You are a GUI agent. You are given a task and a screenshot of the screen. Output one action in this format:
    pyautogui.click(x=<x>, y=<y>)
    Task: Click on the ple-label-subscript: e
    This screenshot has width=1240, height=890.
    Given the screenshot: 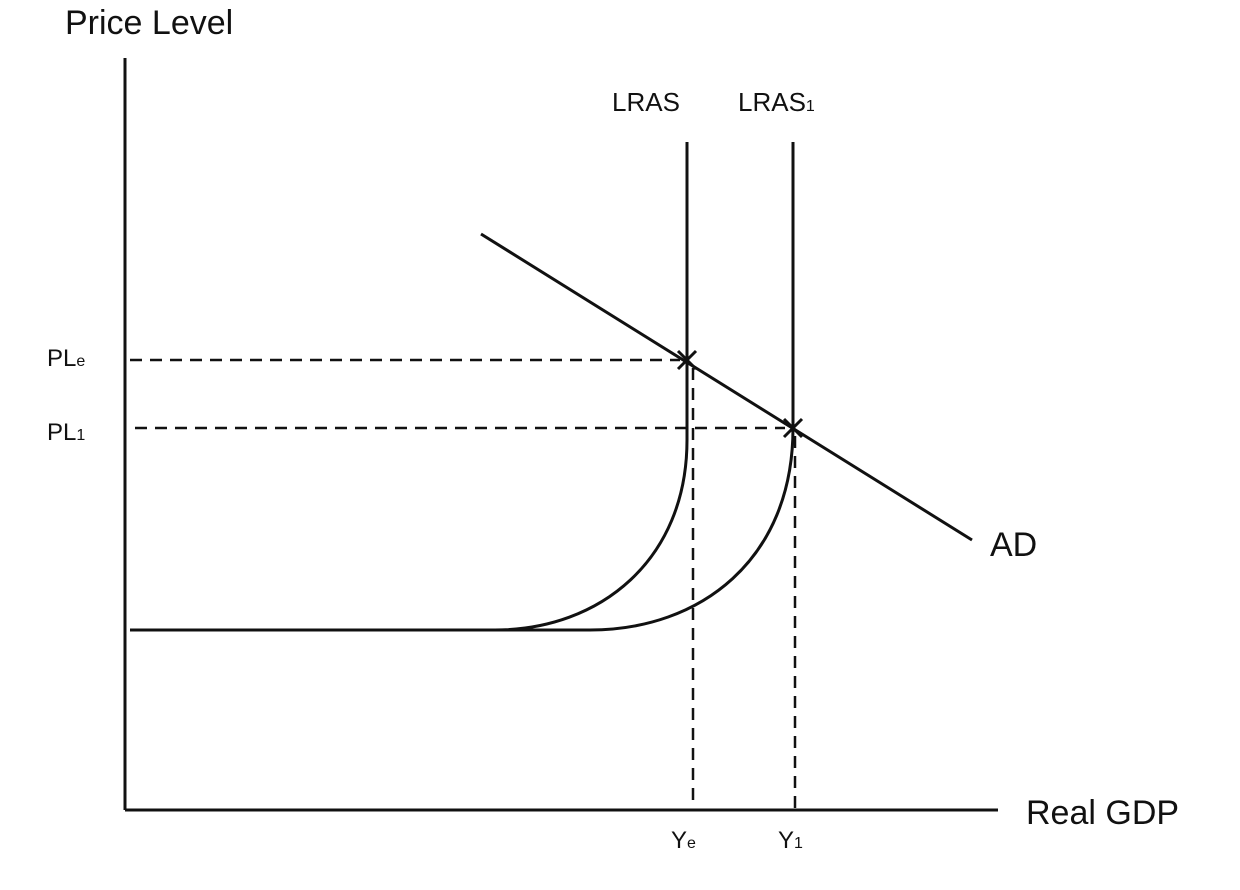 What is the action you would take?
    pyautogui.click(x=80, y=361)
    